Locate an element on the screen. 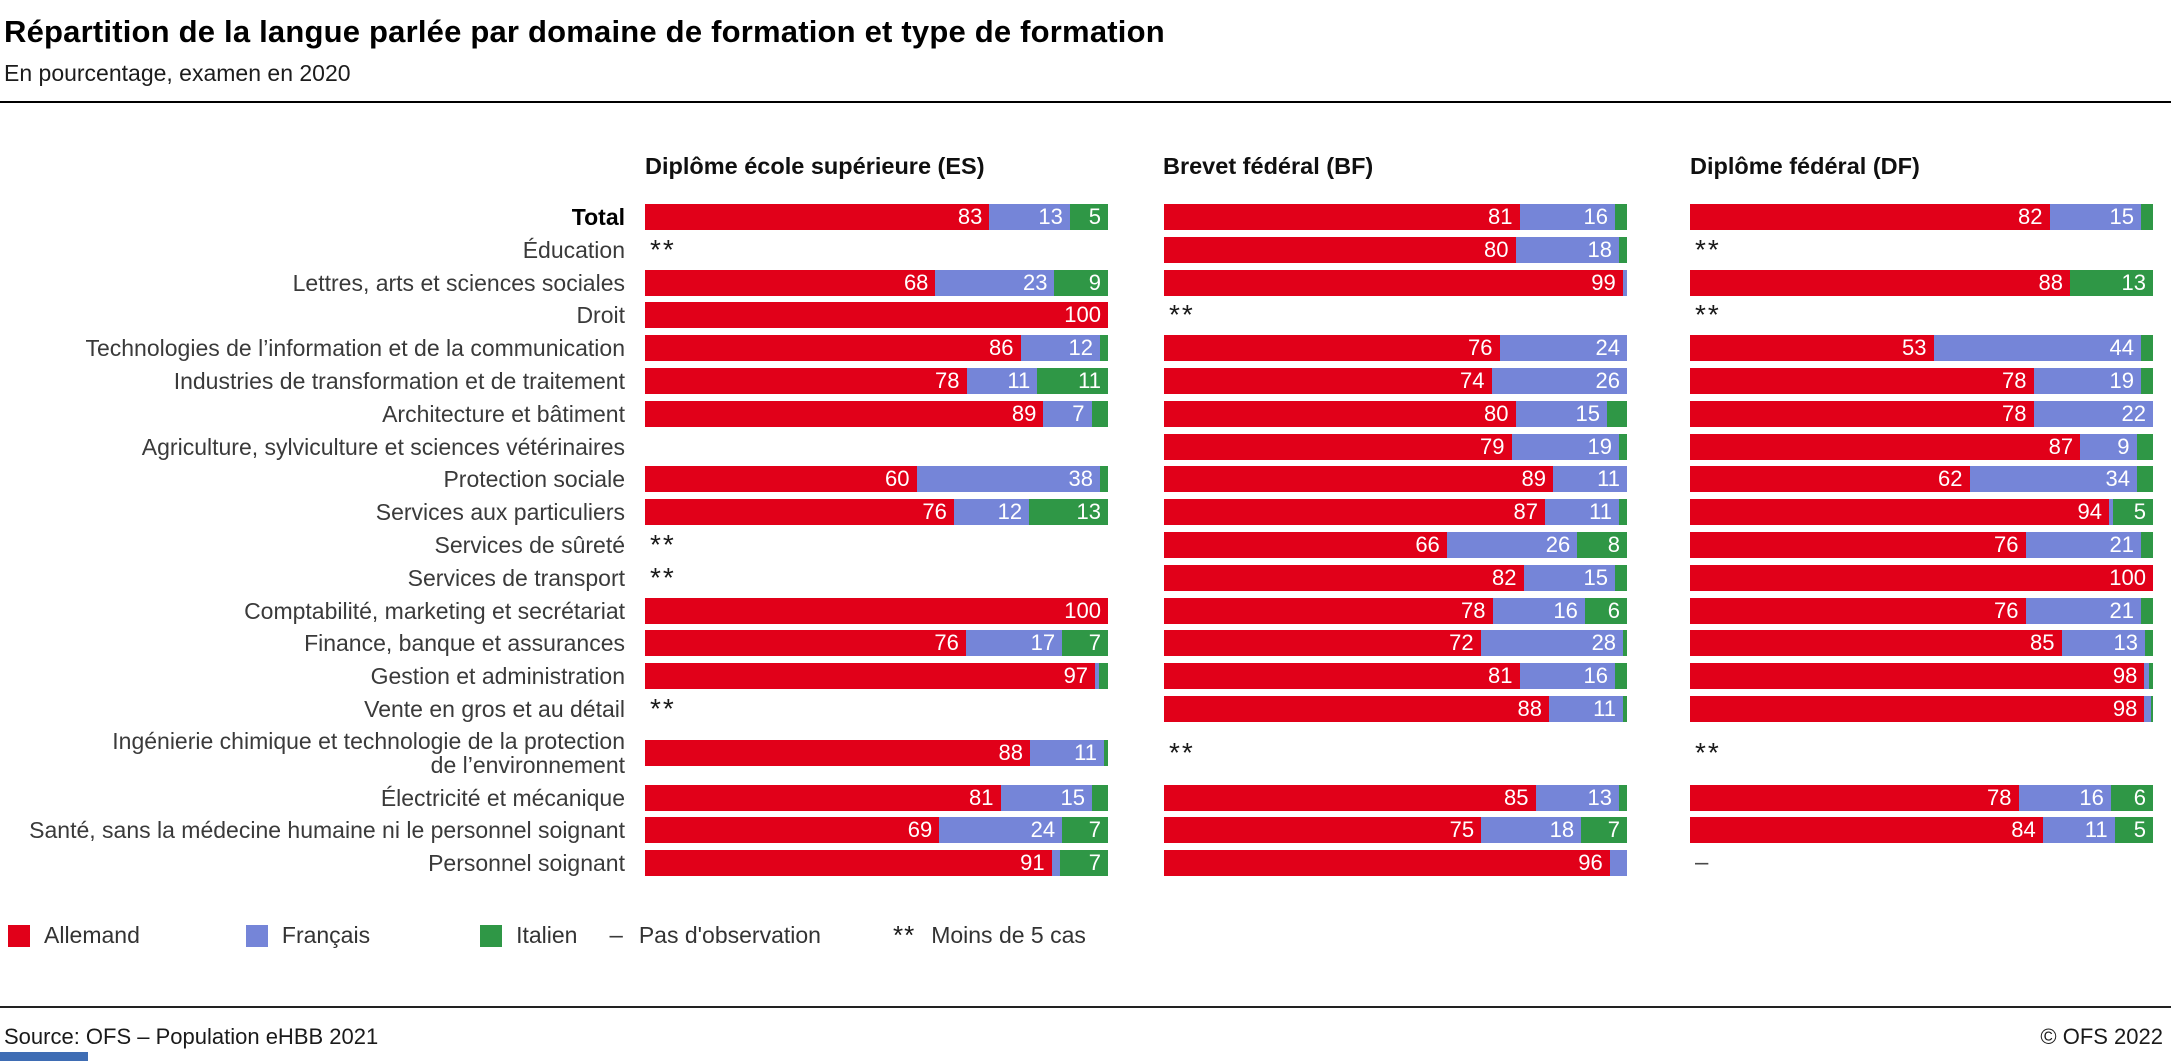  panel-cell-bf: 76 24 is located at coordinates (1395, 348).